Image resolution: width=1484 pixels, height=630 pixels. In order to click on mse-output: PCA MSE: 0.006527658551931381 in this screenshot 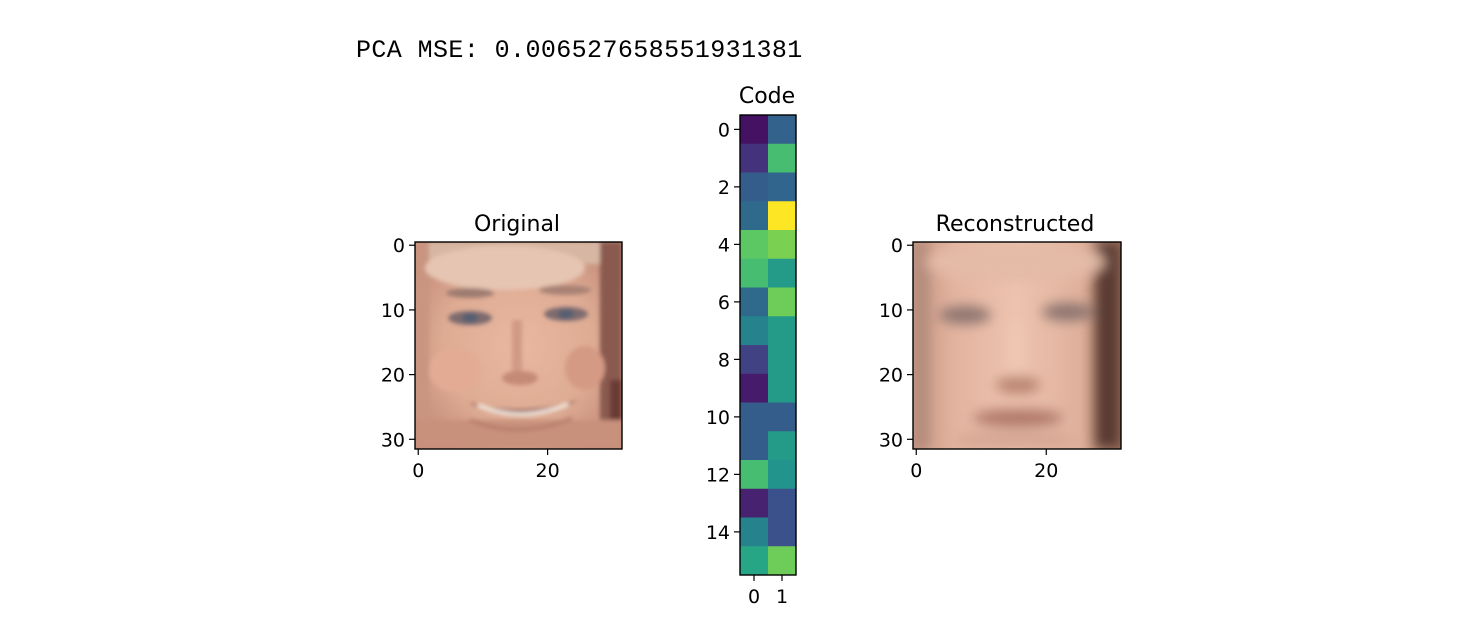, I will do `click(579, 50)`.